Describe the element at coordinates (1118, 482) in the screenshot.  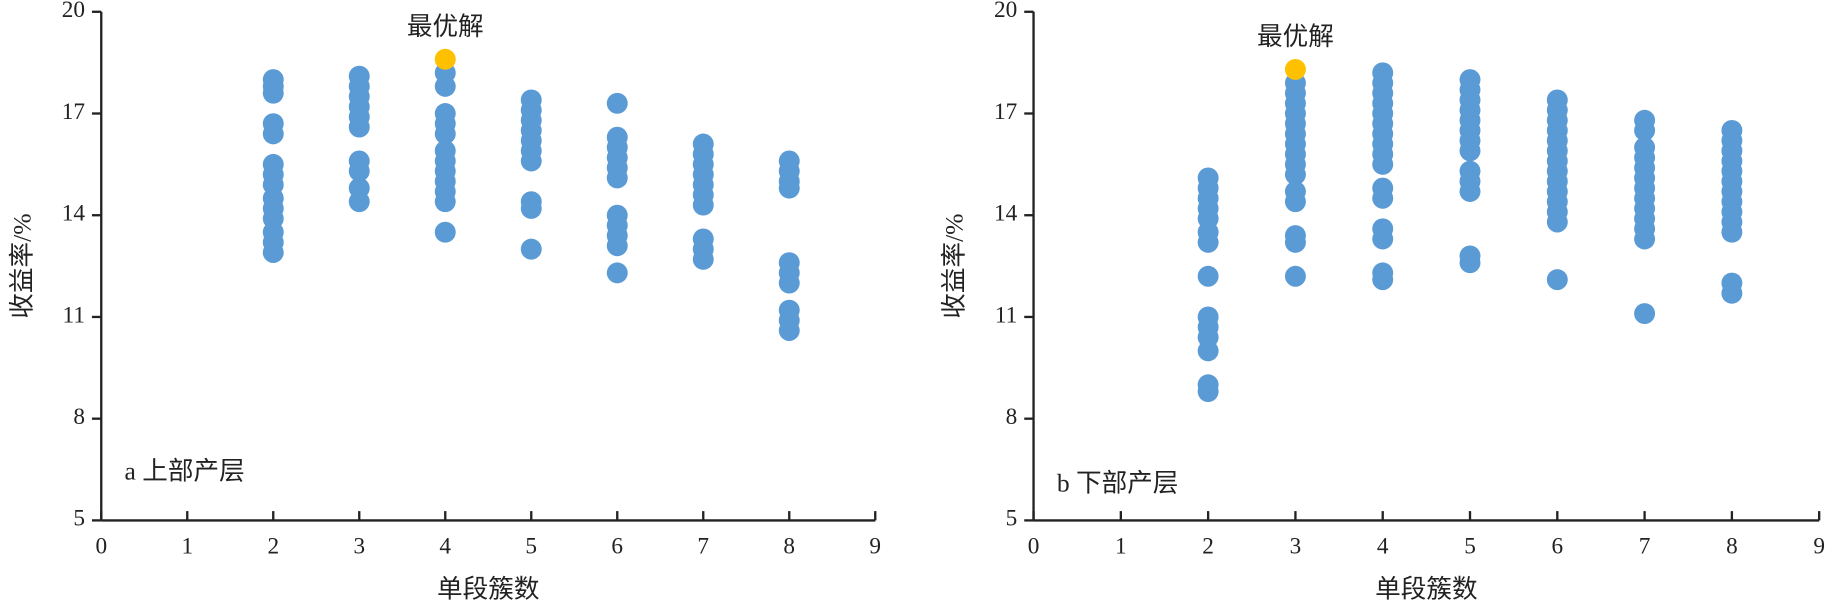
I see `panel-label: b 下部产层` at that location.